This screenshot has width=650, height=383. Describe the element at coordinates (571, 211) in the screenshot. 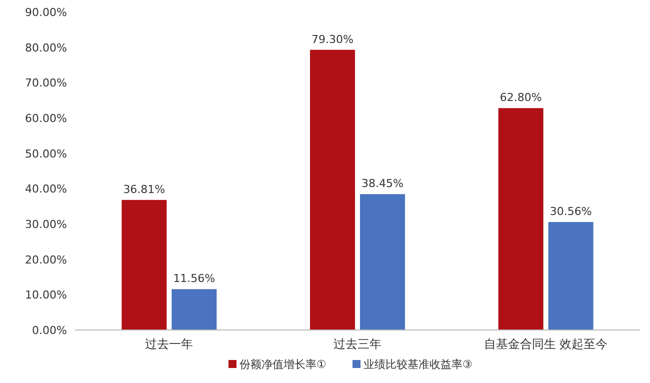

I see `data-label: 30.56%` at that location.